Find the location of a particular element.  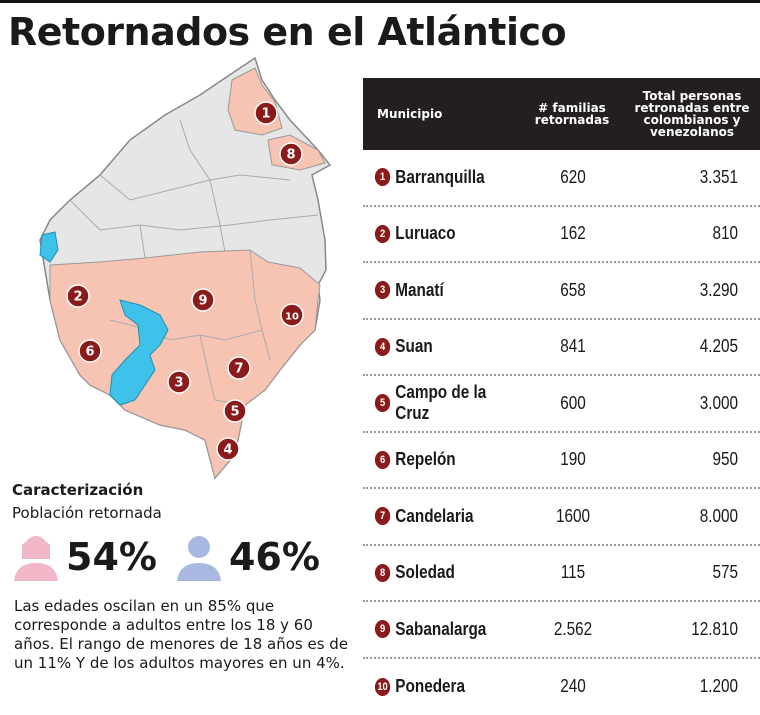

municipio-name: Barranquilla is located at coordinates (439, 177).